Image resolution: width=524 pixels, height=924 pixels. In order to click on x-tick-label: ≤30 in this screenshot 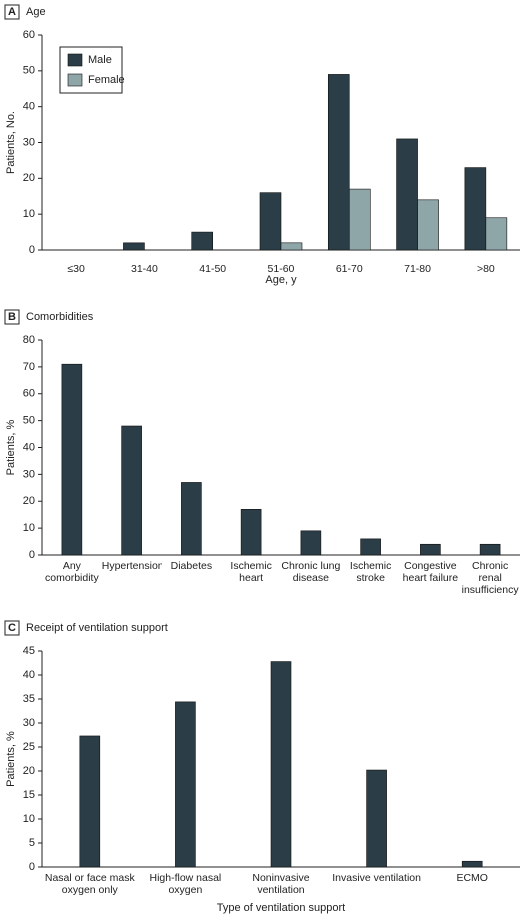, I will do `click(76, 269)`.